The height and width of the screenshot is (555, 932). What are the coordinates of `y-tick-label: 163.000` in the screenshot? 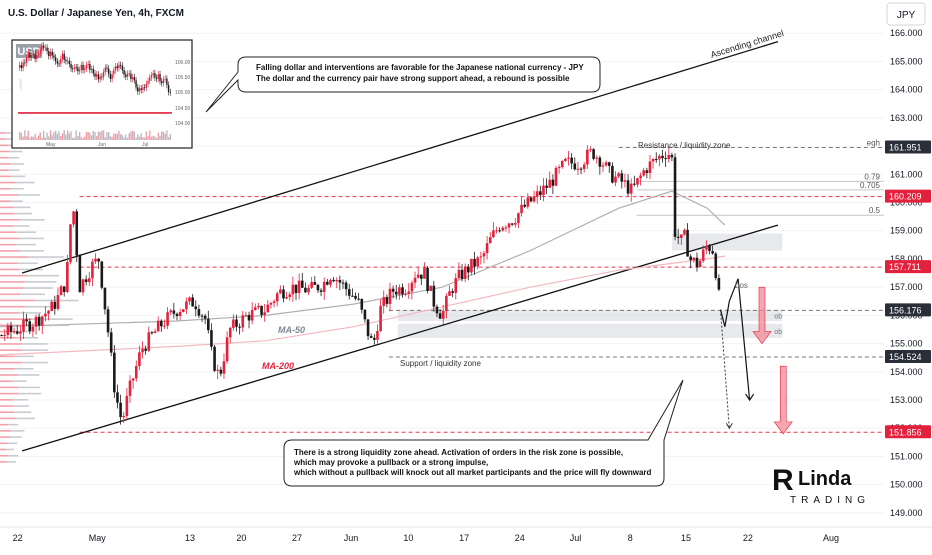 It's located at (906, 118).